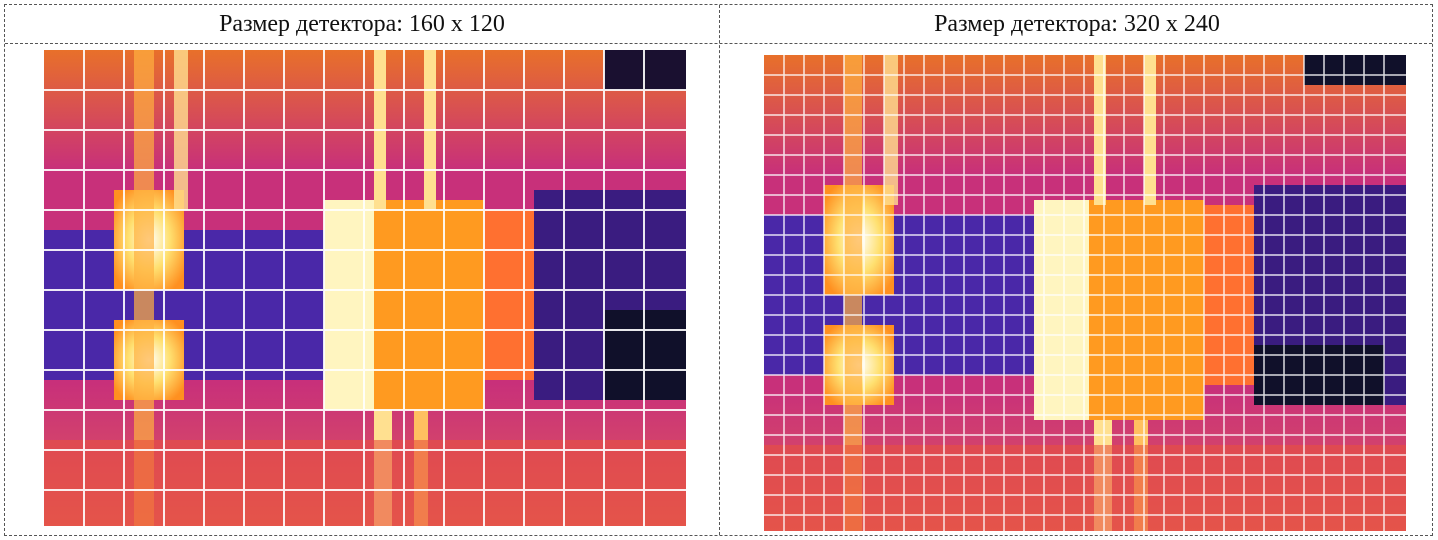 The image size is (1438, 540). I want to click on detector-size-caption-160x120: Размер детектора: 160 x 120, so click(362, 24).